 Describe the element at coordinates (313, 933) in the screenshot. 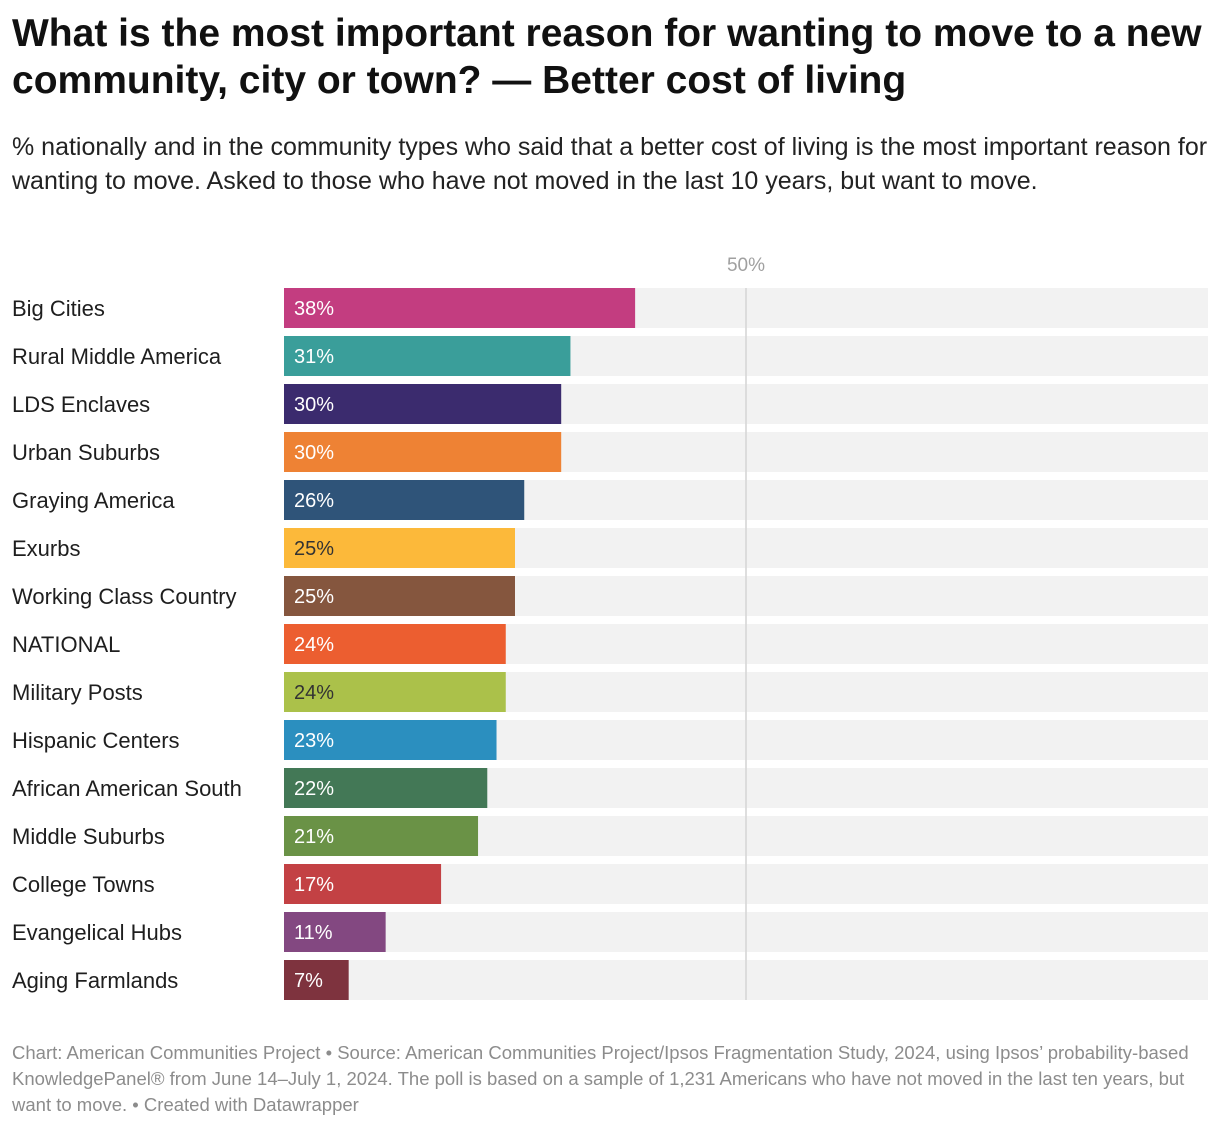

I see `value-label: 11%` at that location.